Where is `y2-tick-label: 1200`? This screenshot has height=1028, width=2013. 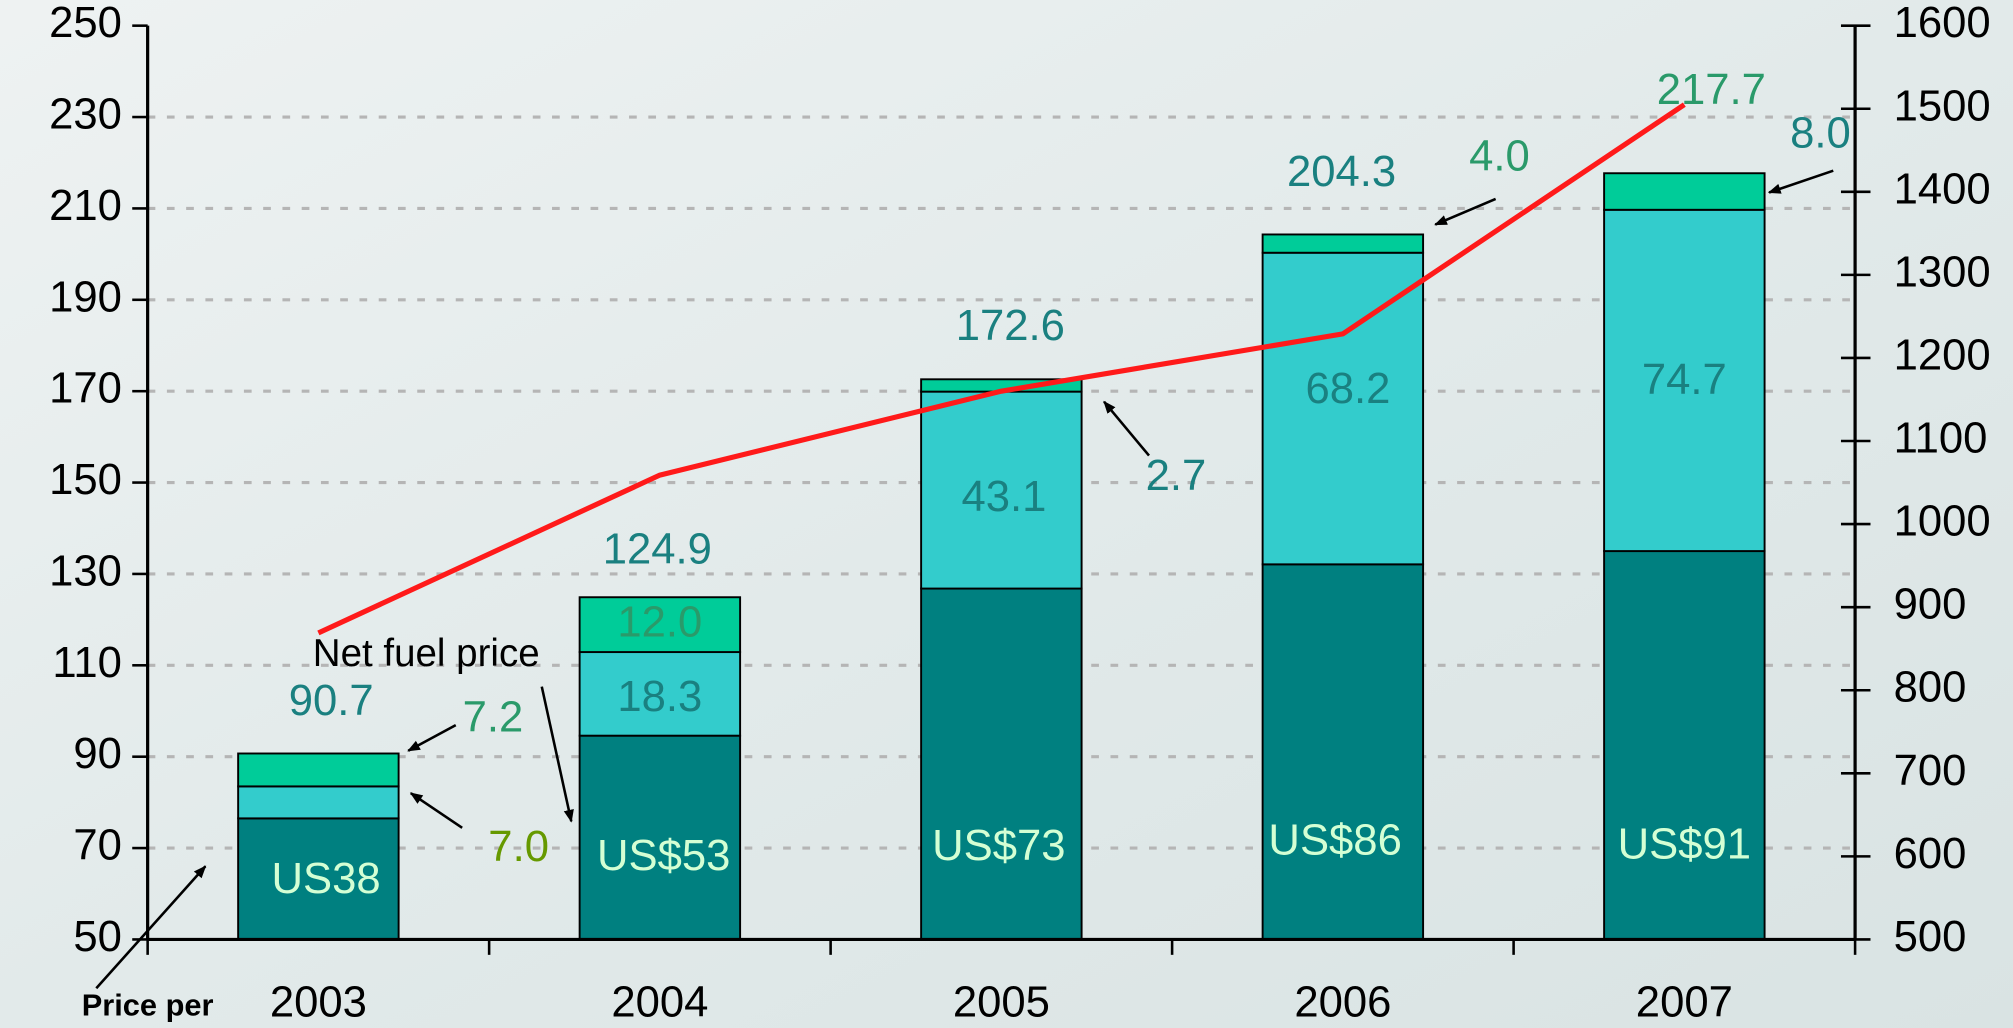 y2-tick-label: 1200 is located at coordinates (1942, 354).